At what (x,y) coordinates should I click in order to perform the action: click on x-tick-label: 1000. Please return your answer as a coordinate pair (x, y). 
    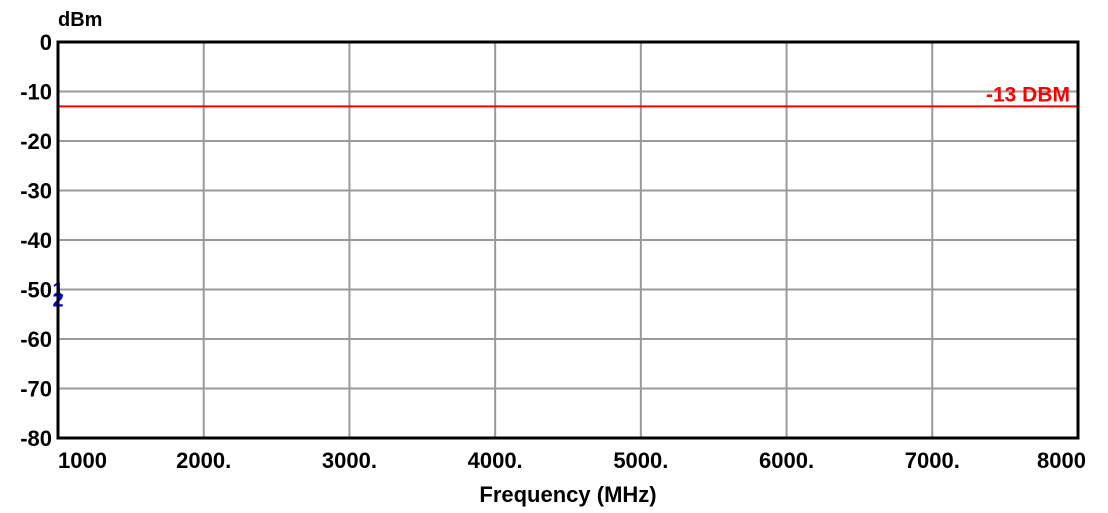
    Looking at the image, I should click on (82, 460).